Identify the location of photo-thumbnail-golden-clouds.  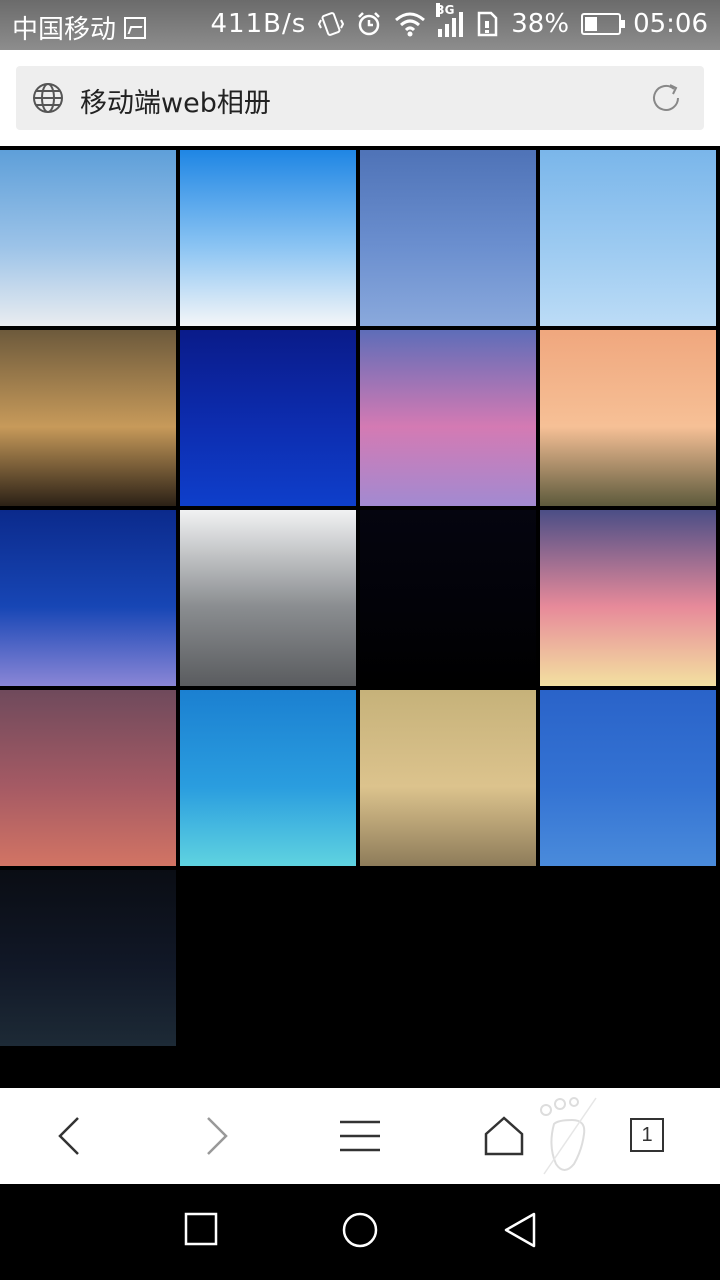
(448, 778).